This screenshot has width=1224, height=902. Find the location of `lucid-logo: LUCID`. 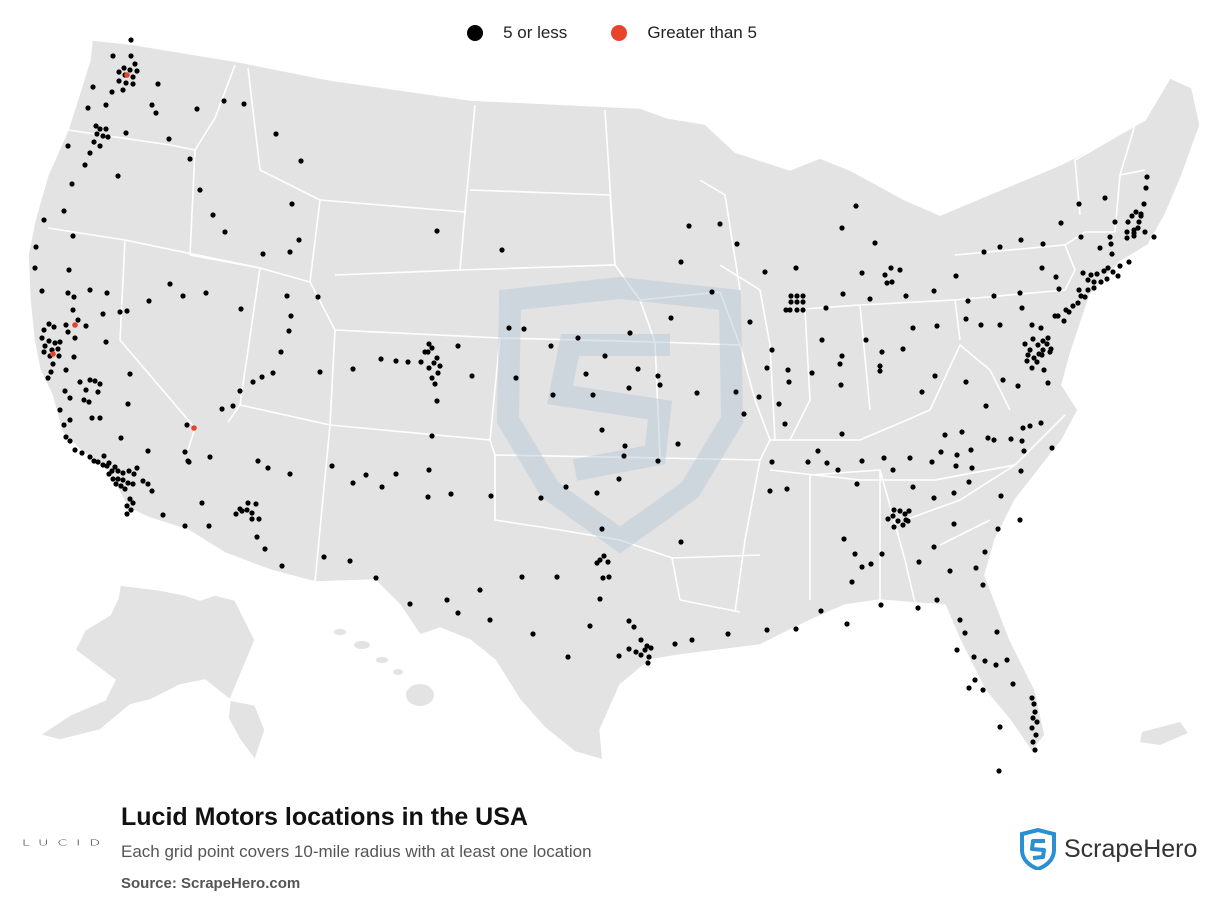

lucid-logo: LUCID is located at coordinates (65, 843).